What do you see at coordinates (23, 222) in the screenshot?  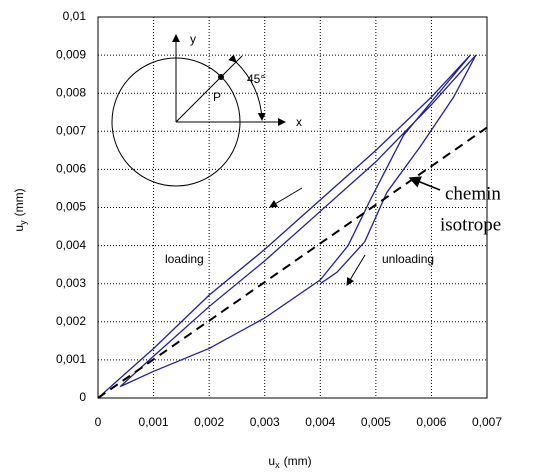 I see `axis-label-sub: y` at bounding box center [23, 222].